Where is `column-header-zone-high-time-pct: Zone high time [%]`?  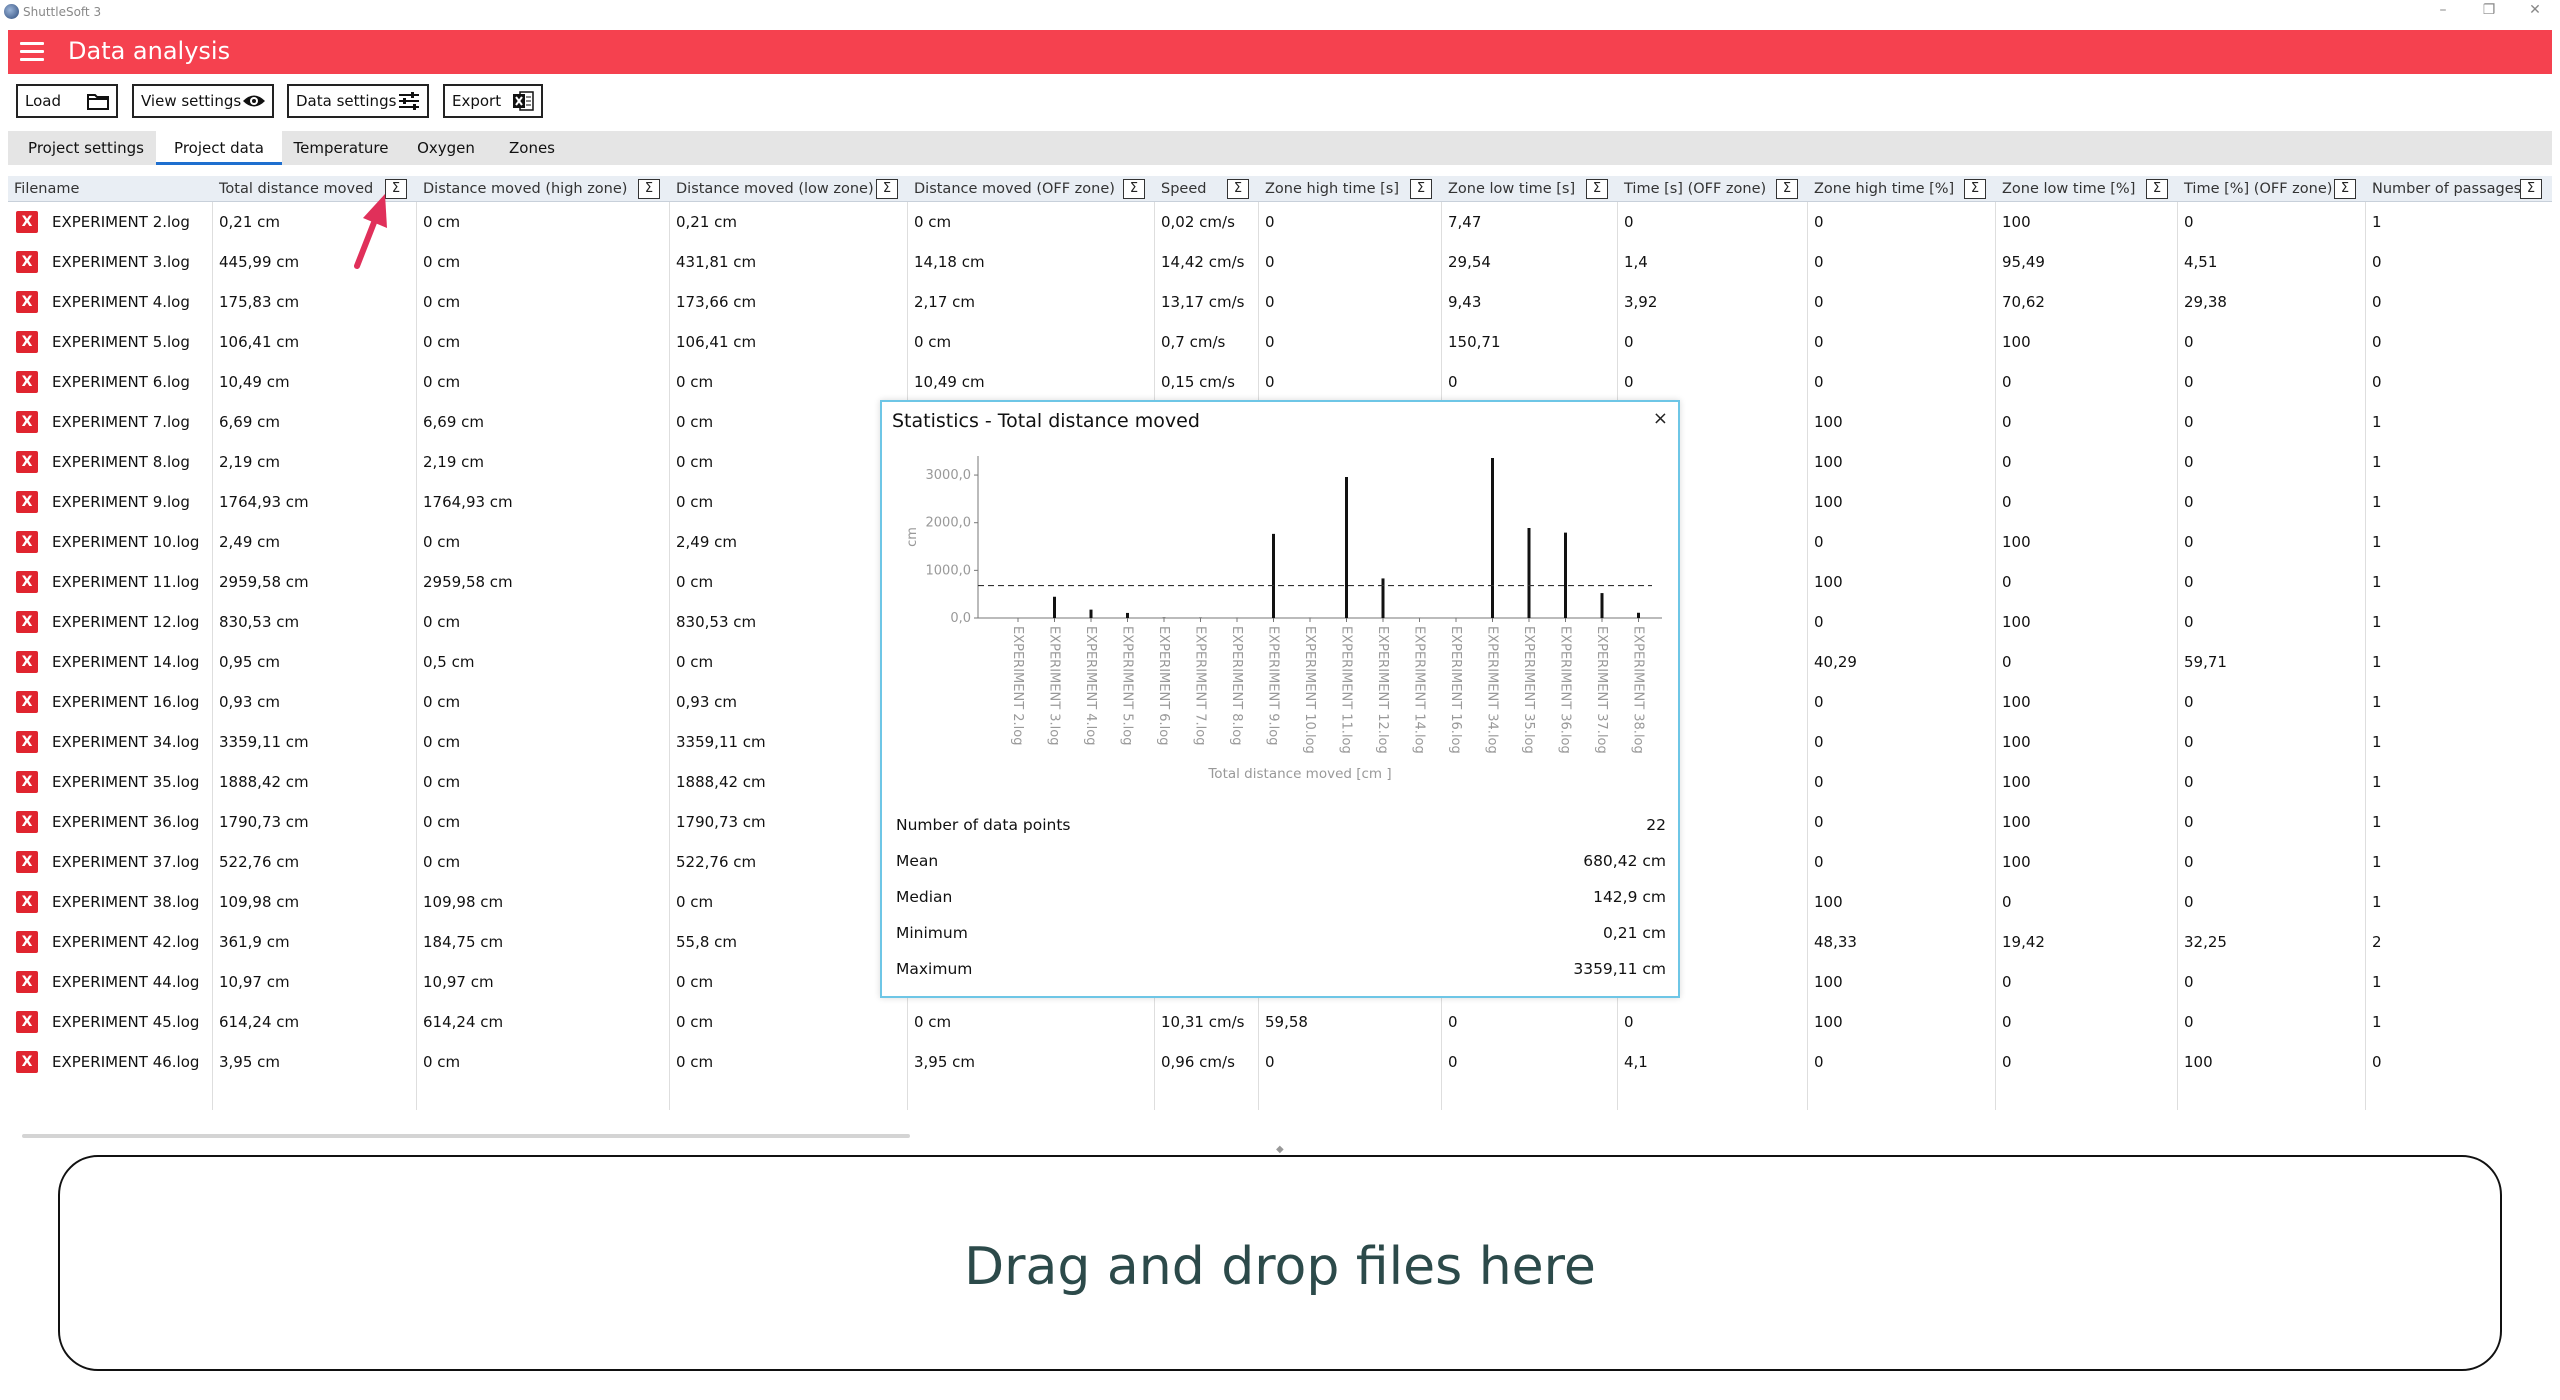 column-header-zone-high-time-pct: Zone high time [%] is located at coordinates (1884, 189).